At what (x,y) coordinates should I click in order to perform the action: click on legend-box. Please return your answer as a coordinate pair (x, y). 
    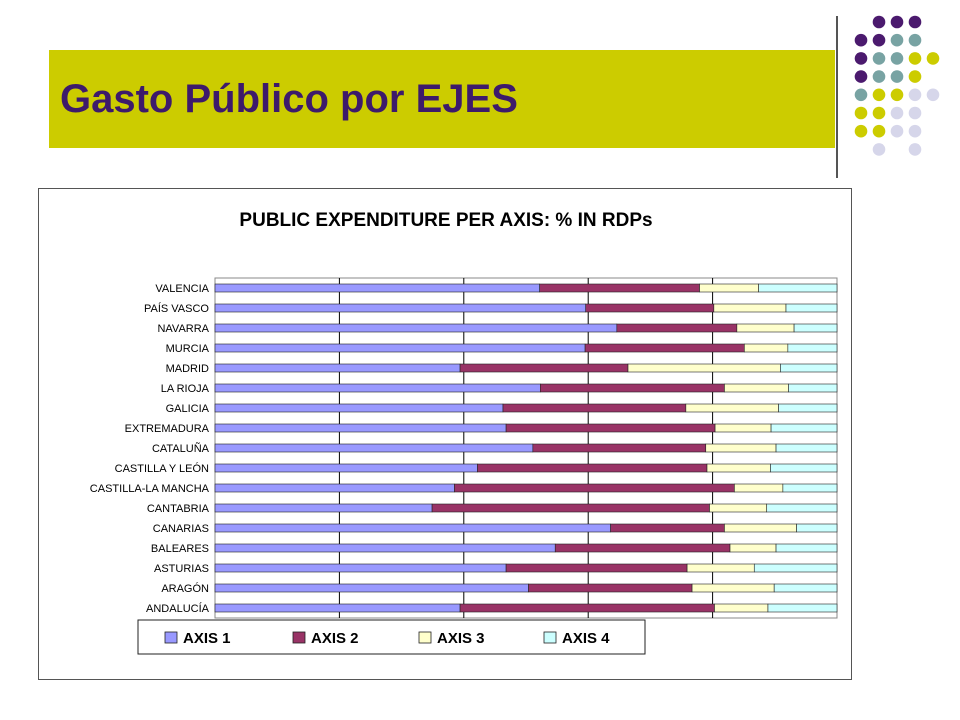
    Looking at the image, I should click on (391, 637).